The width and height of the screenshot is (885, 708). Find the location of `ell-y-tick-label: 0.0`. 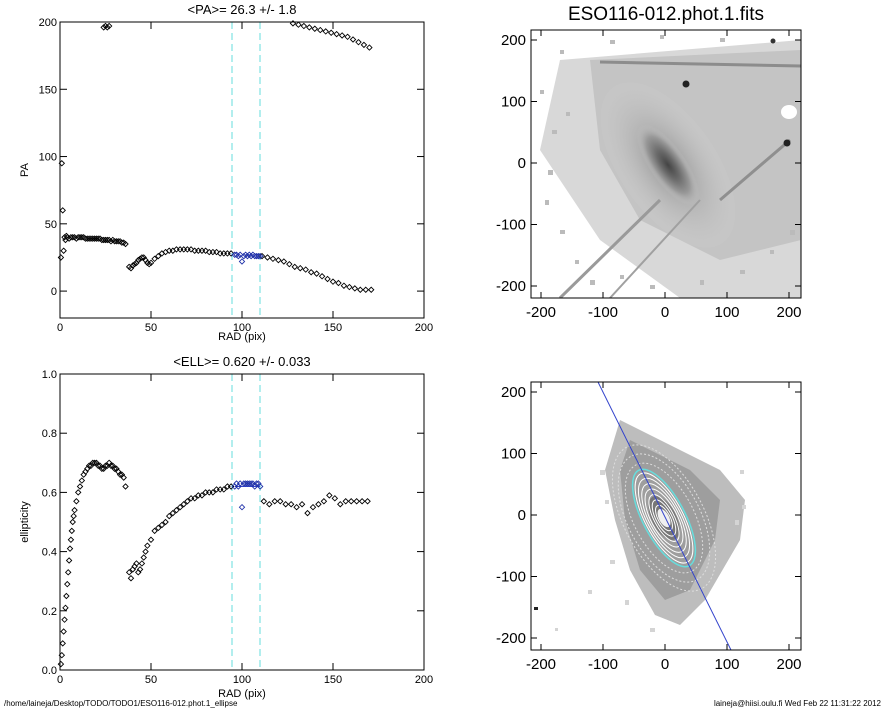

ell-y-tick-label: 0.0 is located at coordinates (49, 671).